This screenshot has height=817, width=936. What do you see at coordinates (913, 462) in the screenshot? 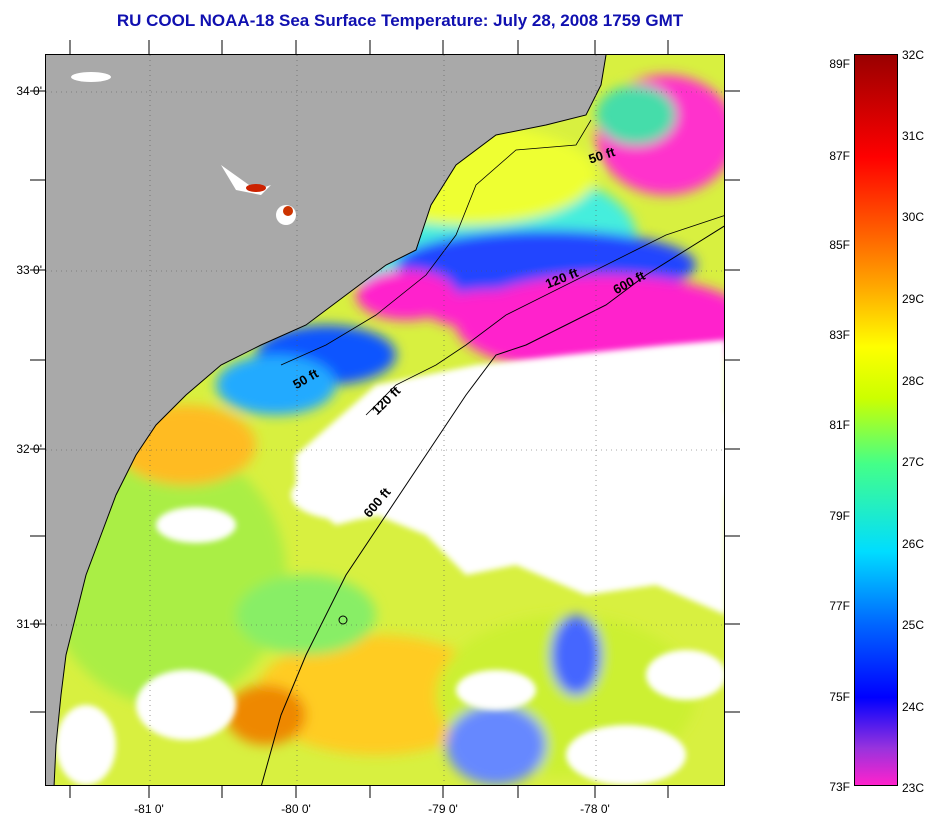
I see `colorbar-c-27: 27C` at bounding box center [913, 462].